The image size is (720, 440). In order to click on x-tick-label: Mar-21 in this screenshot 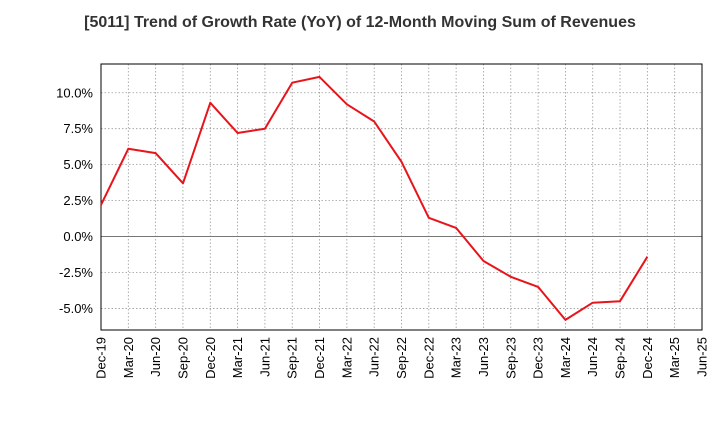, I will do `click(237, 357)`.